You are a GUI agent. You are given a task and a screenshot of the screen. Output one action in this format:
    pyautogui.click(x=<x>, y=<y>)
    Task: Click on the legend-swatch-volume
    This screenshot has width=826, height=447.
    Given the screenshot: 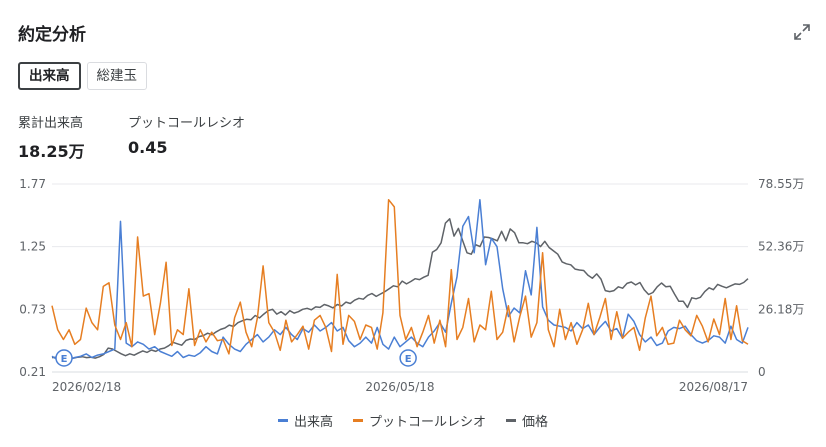 What is the action you would take?
    pyautogui.click(x=282, y=420)
    